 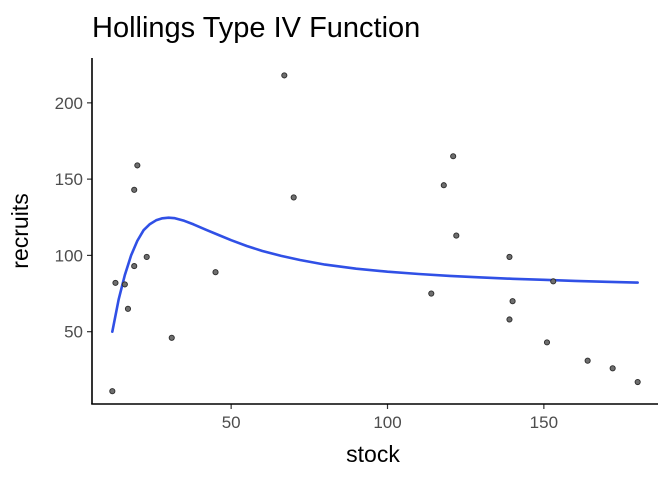 What do you see at coordinates (256, 28) in the screenshot?
I see `chart-title: Hollings Type IV Function` at bounding box center [256, 28].